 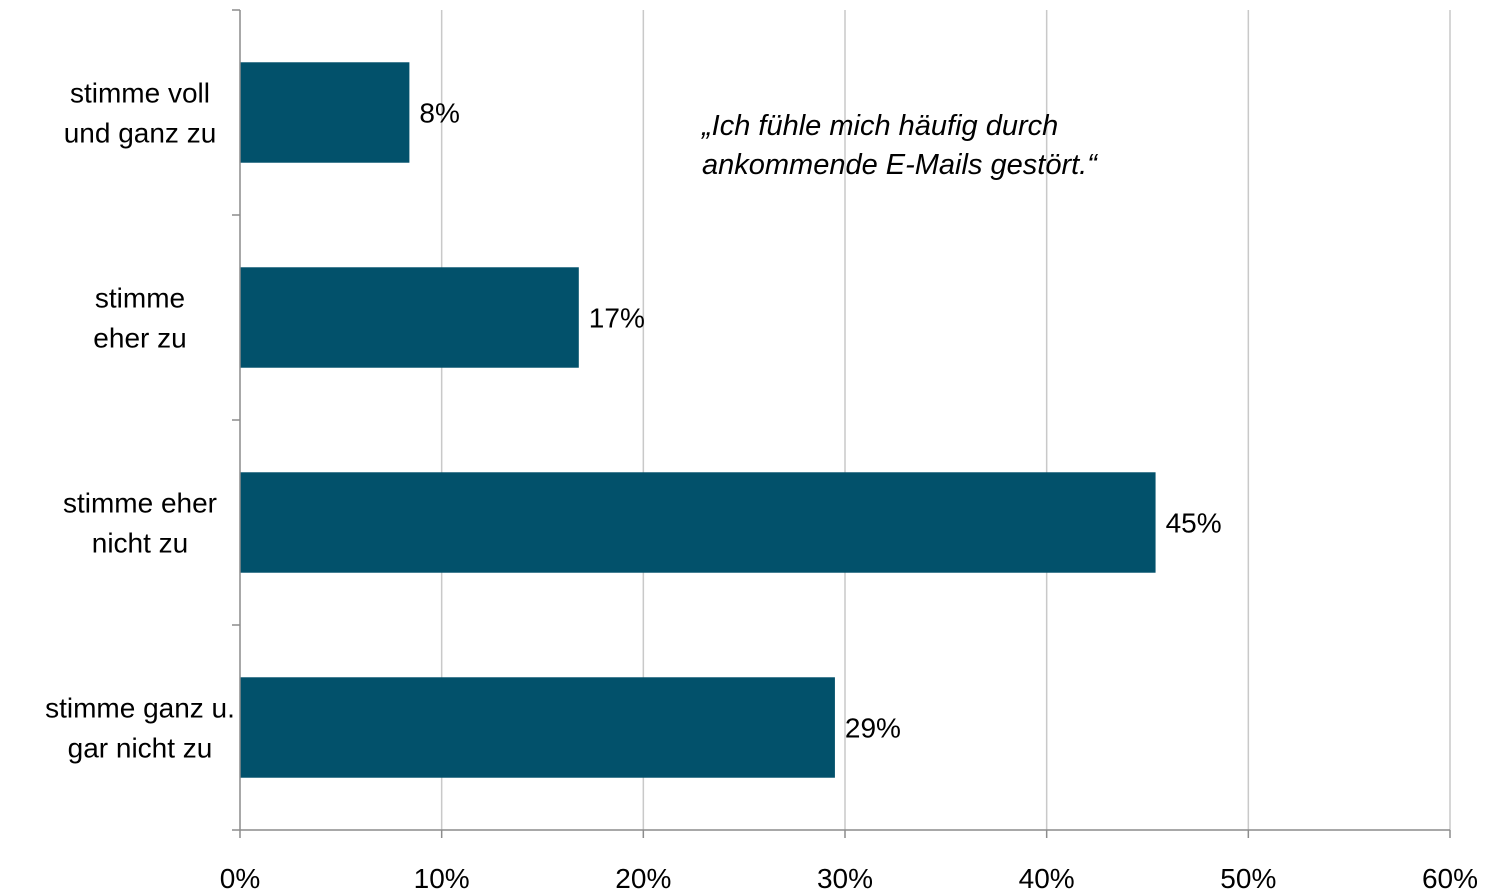 What do you see at coordinates (140, 523) in the screenshot?
I see `category-label: stimme eher nicht zu` at bounding box center [140, 523].